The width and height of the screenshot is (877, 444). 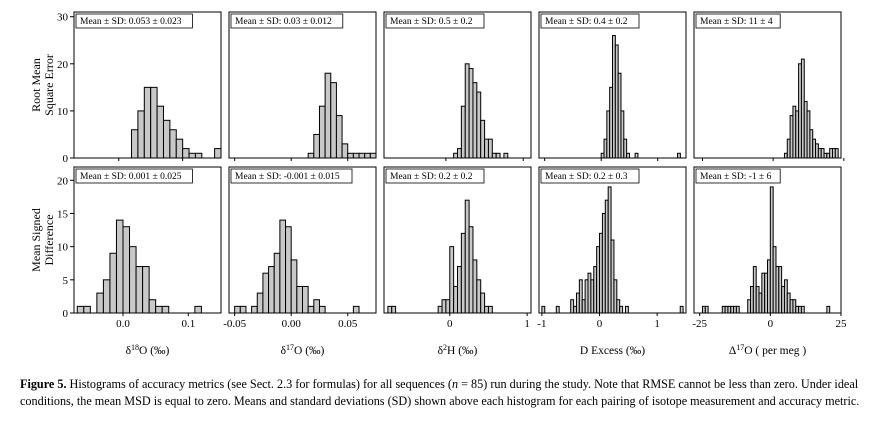 What do you see at coordinates (462, 351) in the screenshot?
I see `x-axis-label-rest: H (‰)` at bounding box center [462, 351].